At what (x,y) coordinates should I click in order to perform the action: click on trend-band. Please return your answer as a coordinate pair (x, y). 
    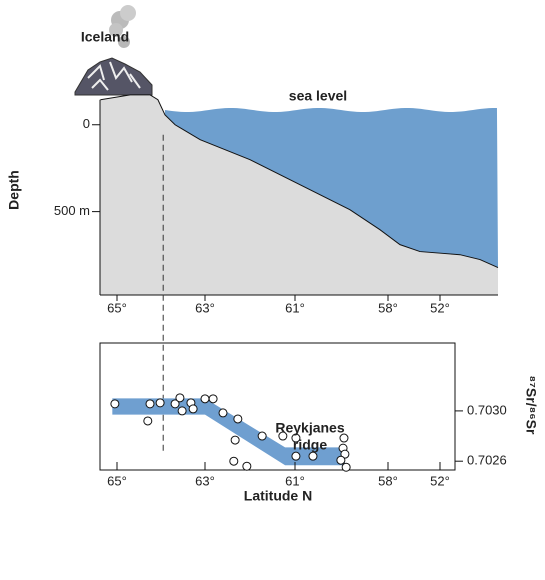
    Looking at the image, I should click on (228, 432).